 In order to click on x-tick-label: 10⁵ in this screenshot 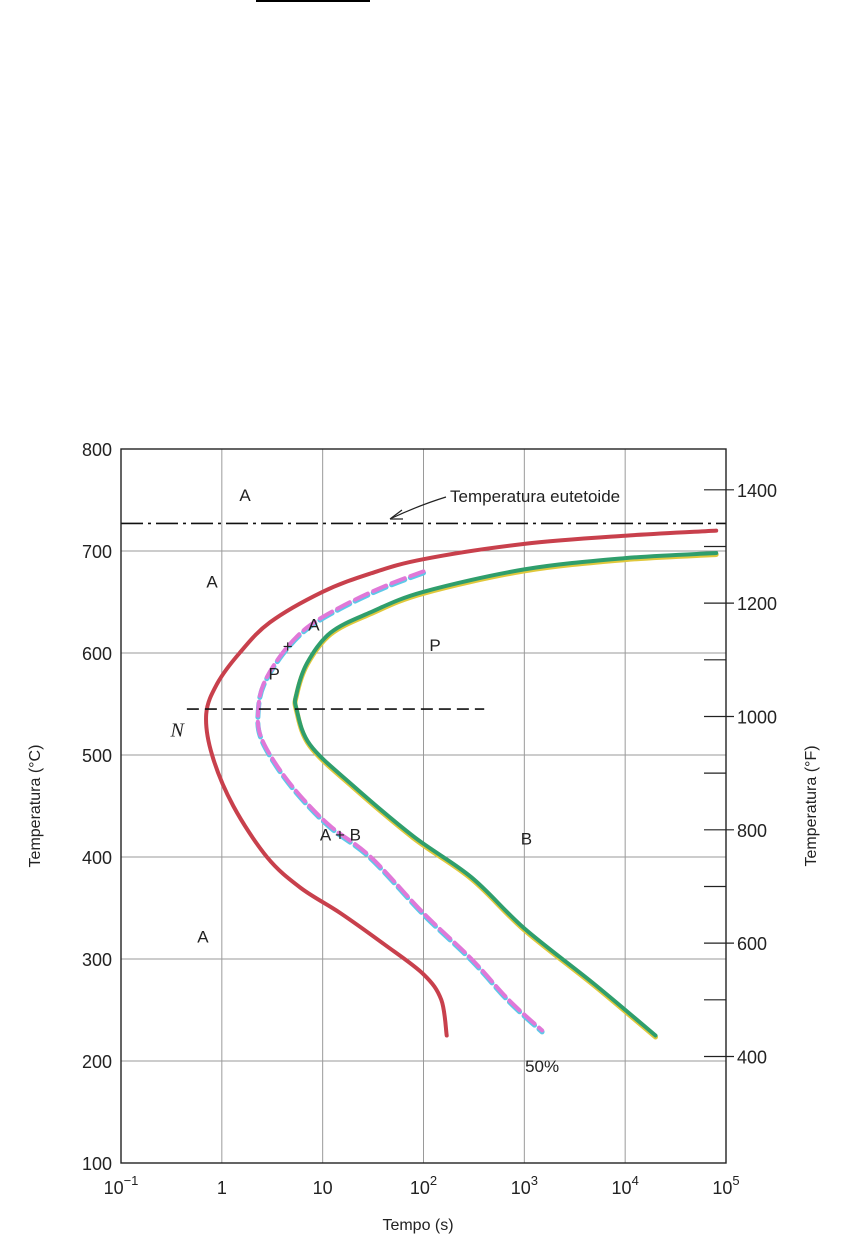, I will do `click(725, 1185)`.